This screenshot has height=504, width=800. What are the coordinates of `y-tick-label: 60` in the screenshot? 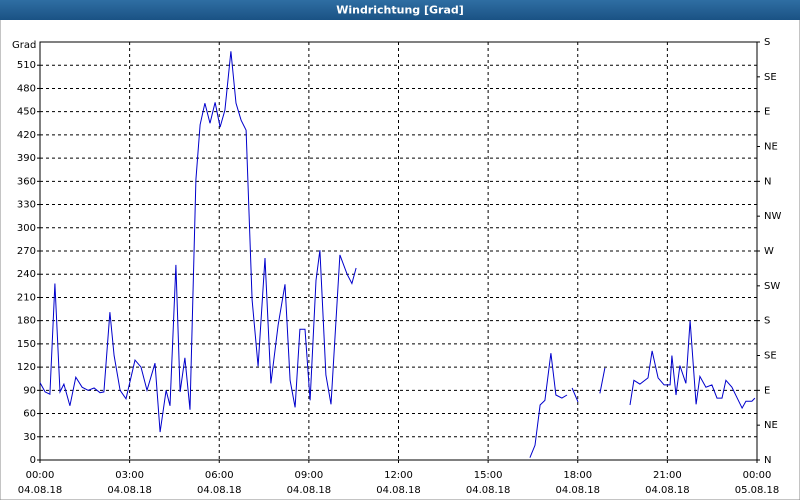 It's located at (29, 414).